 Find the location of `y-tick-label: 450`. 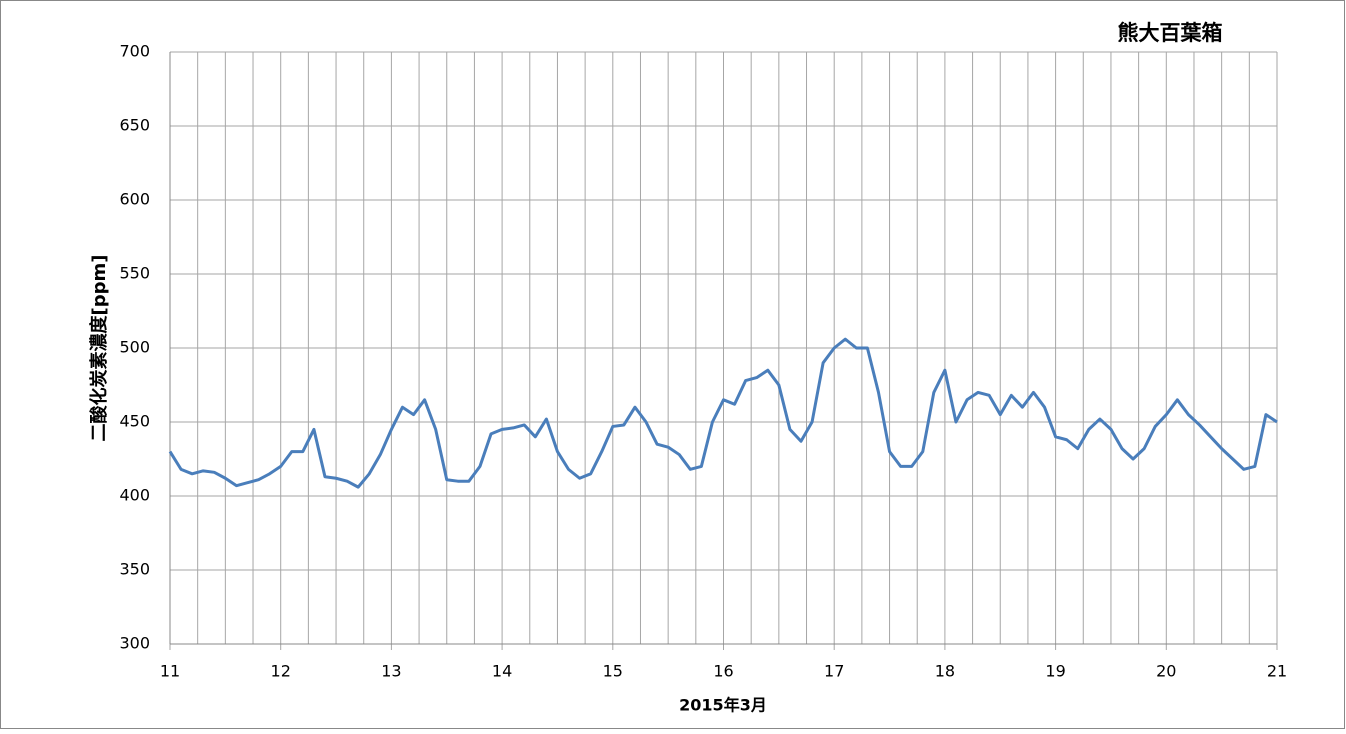

y-tick-label: 450 is located at coordinates (134, 421).